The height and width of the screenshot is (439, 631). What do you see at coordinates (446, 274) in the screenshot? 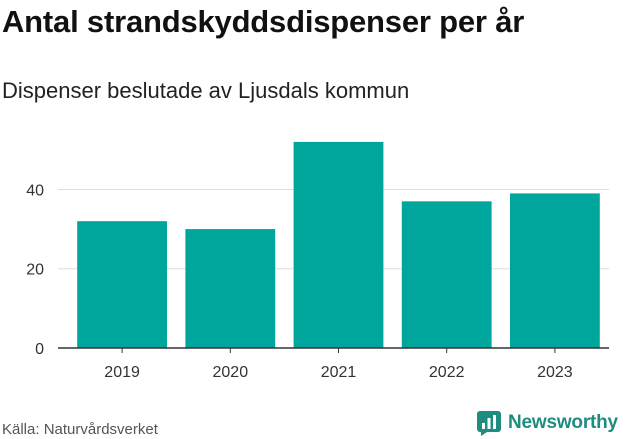
I see `bar-2022` at bounding box center [446, 274].